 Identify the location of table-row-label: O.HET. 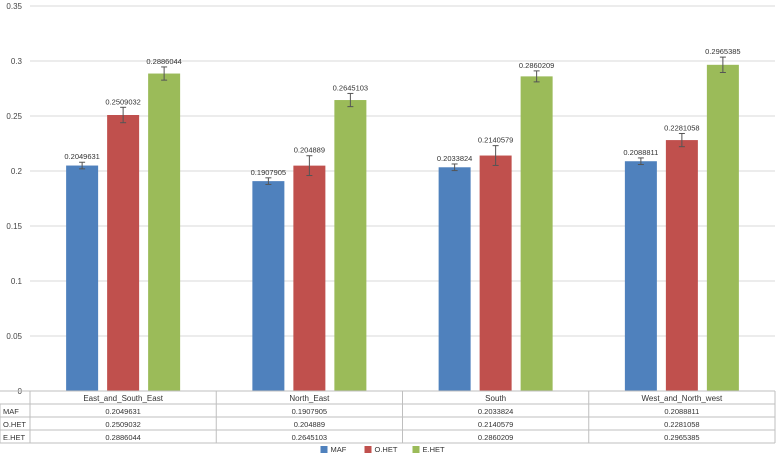
(14, 424).